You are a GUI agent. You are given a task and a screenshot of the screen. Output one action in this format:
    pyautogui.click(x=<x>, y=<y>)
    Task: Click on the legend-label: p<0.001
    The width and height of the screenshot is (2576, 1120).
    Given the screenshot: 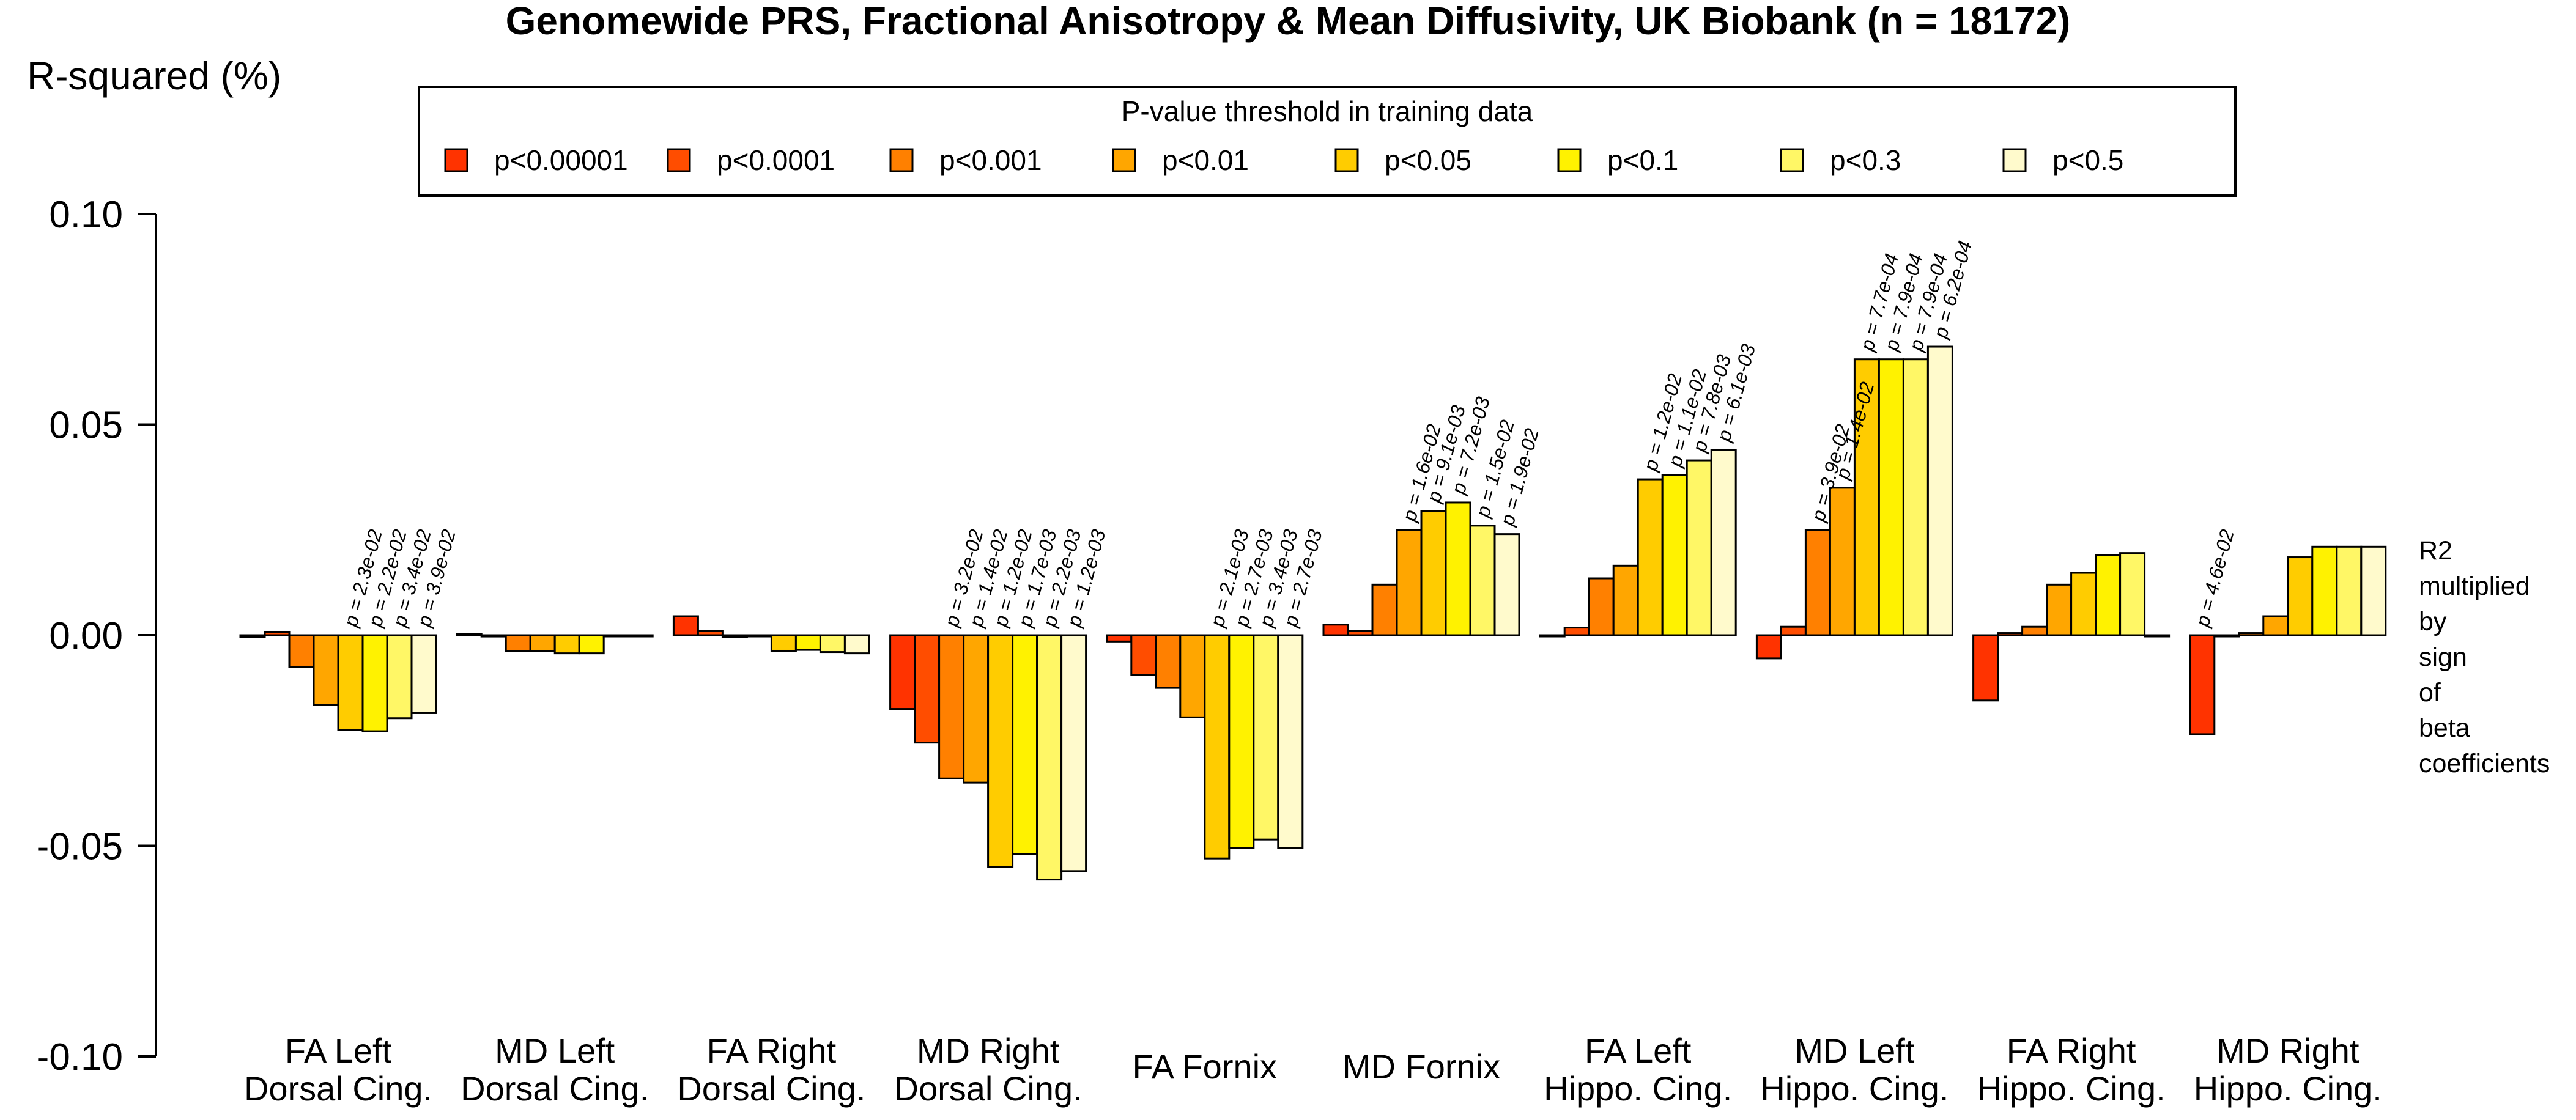 What is the action you would take?
    pyautogui.click(x=990, y=160)
    